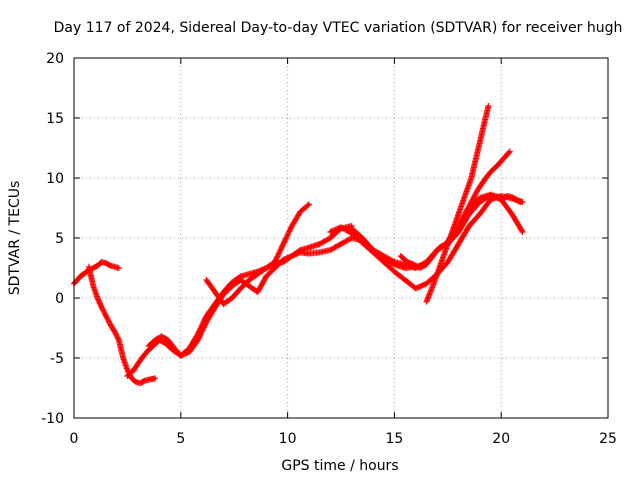 The height and width of the screenshot is (480, 640). What do you see at coordinates (55, 179) in the screenshot?
I see `y-tick-label: 10` at bounding box center [55, 179].